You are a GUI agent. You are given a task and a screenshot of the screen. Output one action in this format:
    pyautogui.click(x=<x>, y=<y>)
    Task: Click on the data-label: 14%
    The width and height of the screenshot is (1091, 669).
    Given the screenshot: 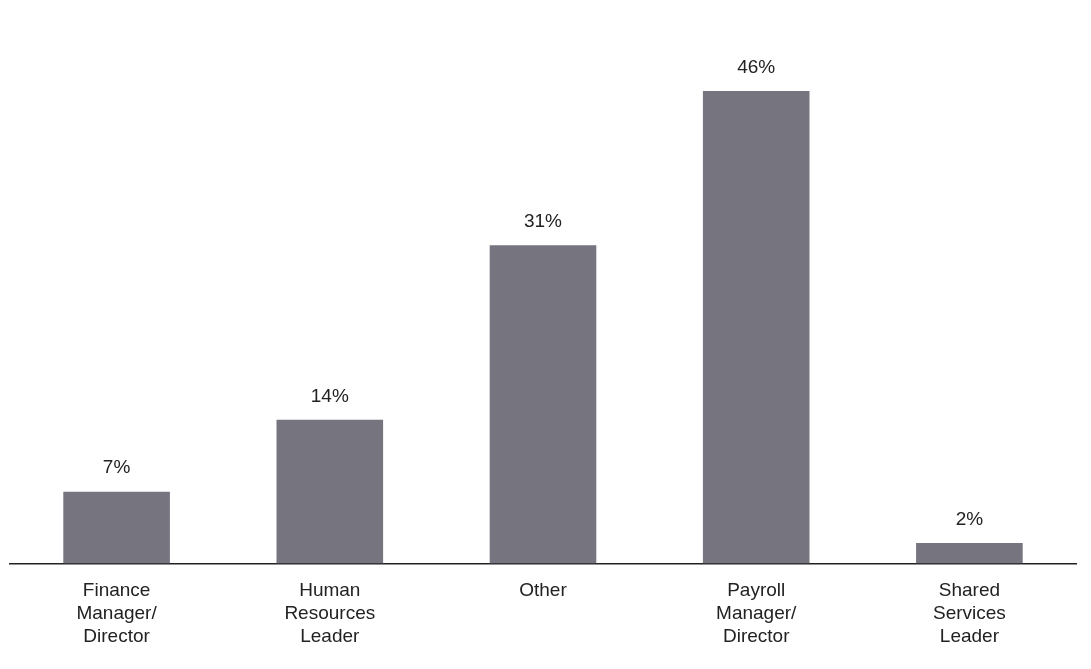 What is the action you would take?
    pyautogui.click(x=329, y=395)
    